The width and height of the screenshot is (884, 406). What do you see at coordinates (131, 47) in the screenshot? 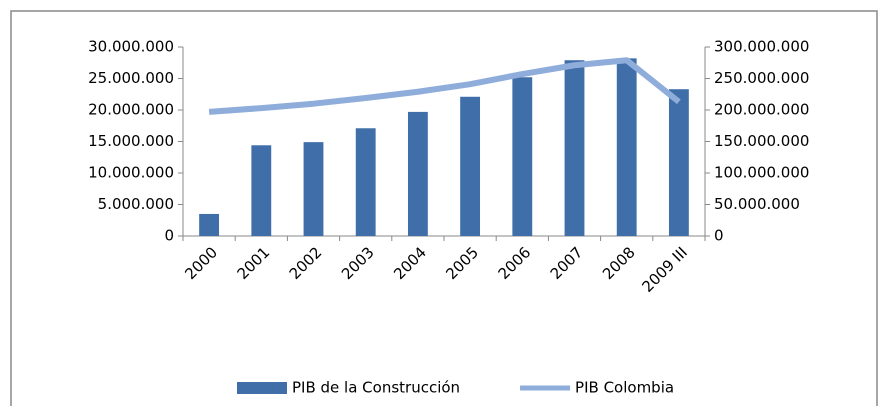
I see `y-tick-label: 30.000.000` at bounding box center [131, 47].